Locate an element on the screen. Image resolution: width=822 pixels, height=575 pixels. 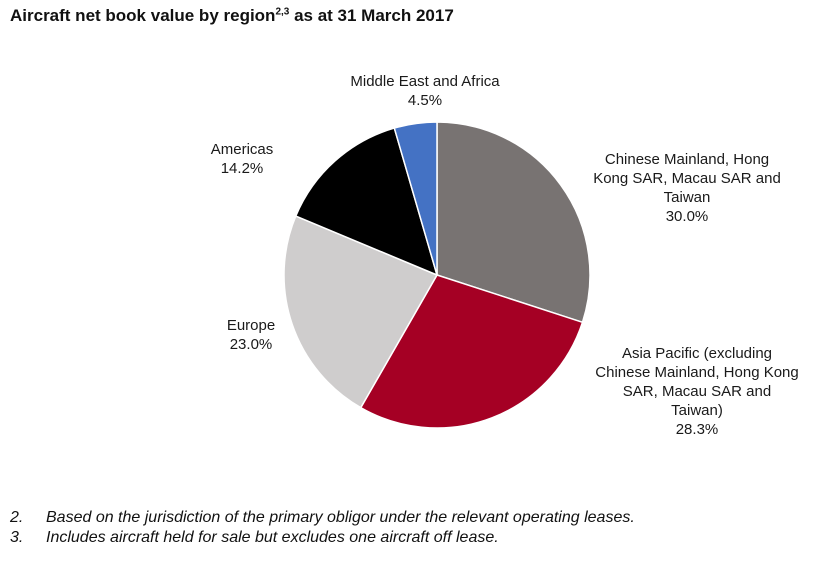
slice-name-label: Taiwan is located at coordinates (687, 197).